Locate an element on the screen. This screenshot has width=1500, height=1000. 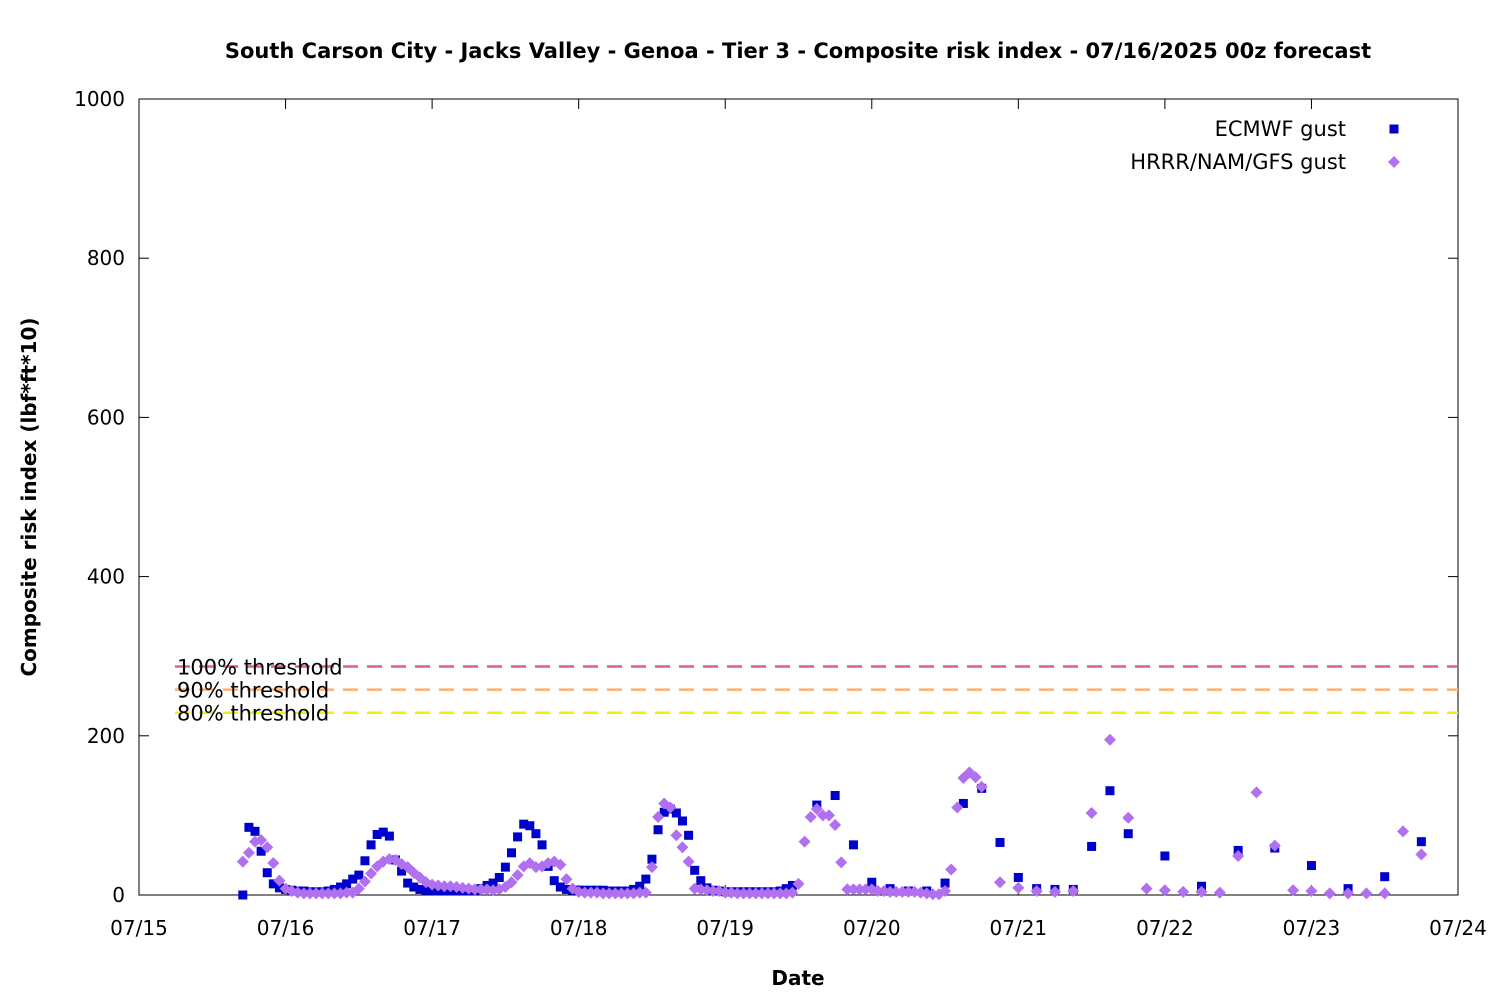
legend-label: ECMWF gust is located at coordinates (1280, 129).